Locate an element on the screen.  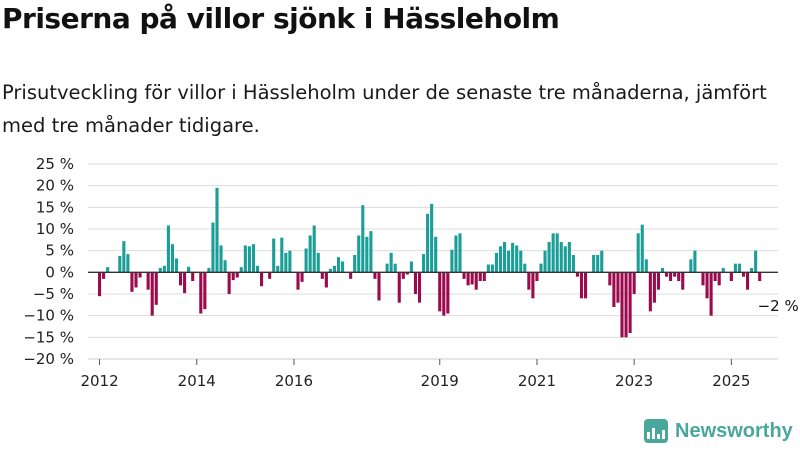
brand-name: Newsworthy is located at coordinates (734, 430).